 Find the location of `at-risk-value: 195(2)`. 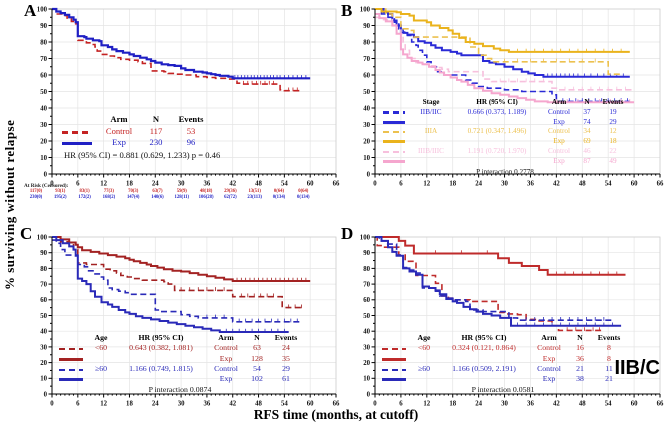

at-risk-value: 195(2) is located at coordinates (60, 197).